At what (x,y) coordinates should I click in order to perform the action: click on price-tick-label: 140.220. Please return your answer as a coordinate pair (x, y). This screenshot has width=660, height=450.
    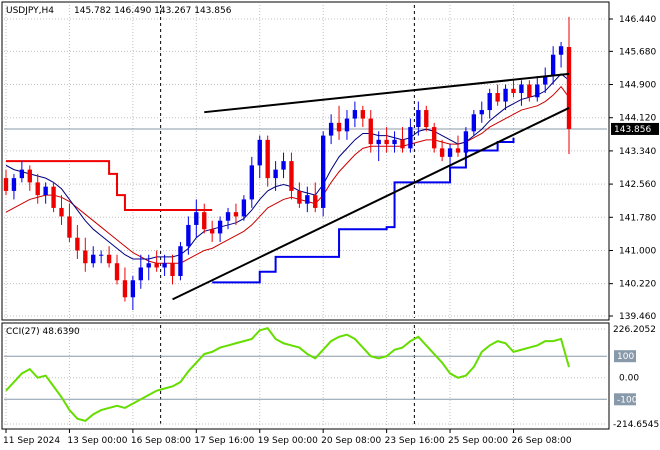
    Looking at the image, I should click on (637, 285).